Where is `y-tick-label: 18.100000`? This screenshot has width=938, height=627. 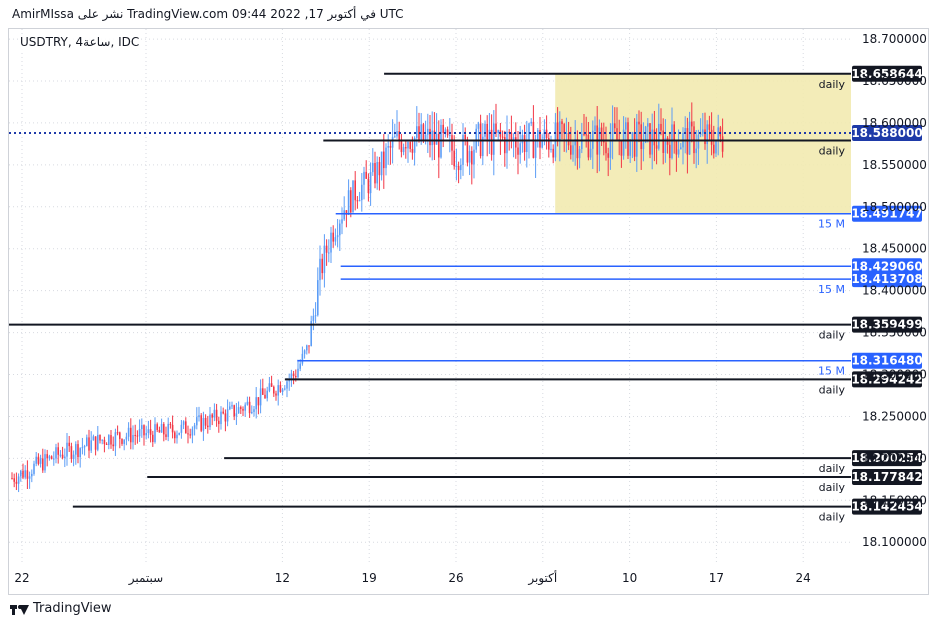 y-tick-label: 18.100000 is located at coordinates (894, 542).